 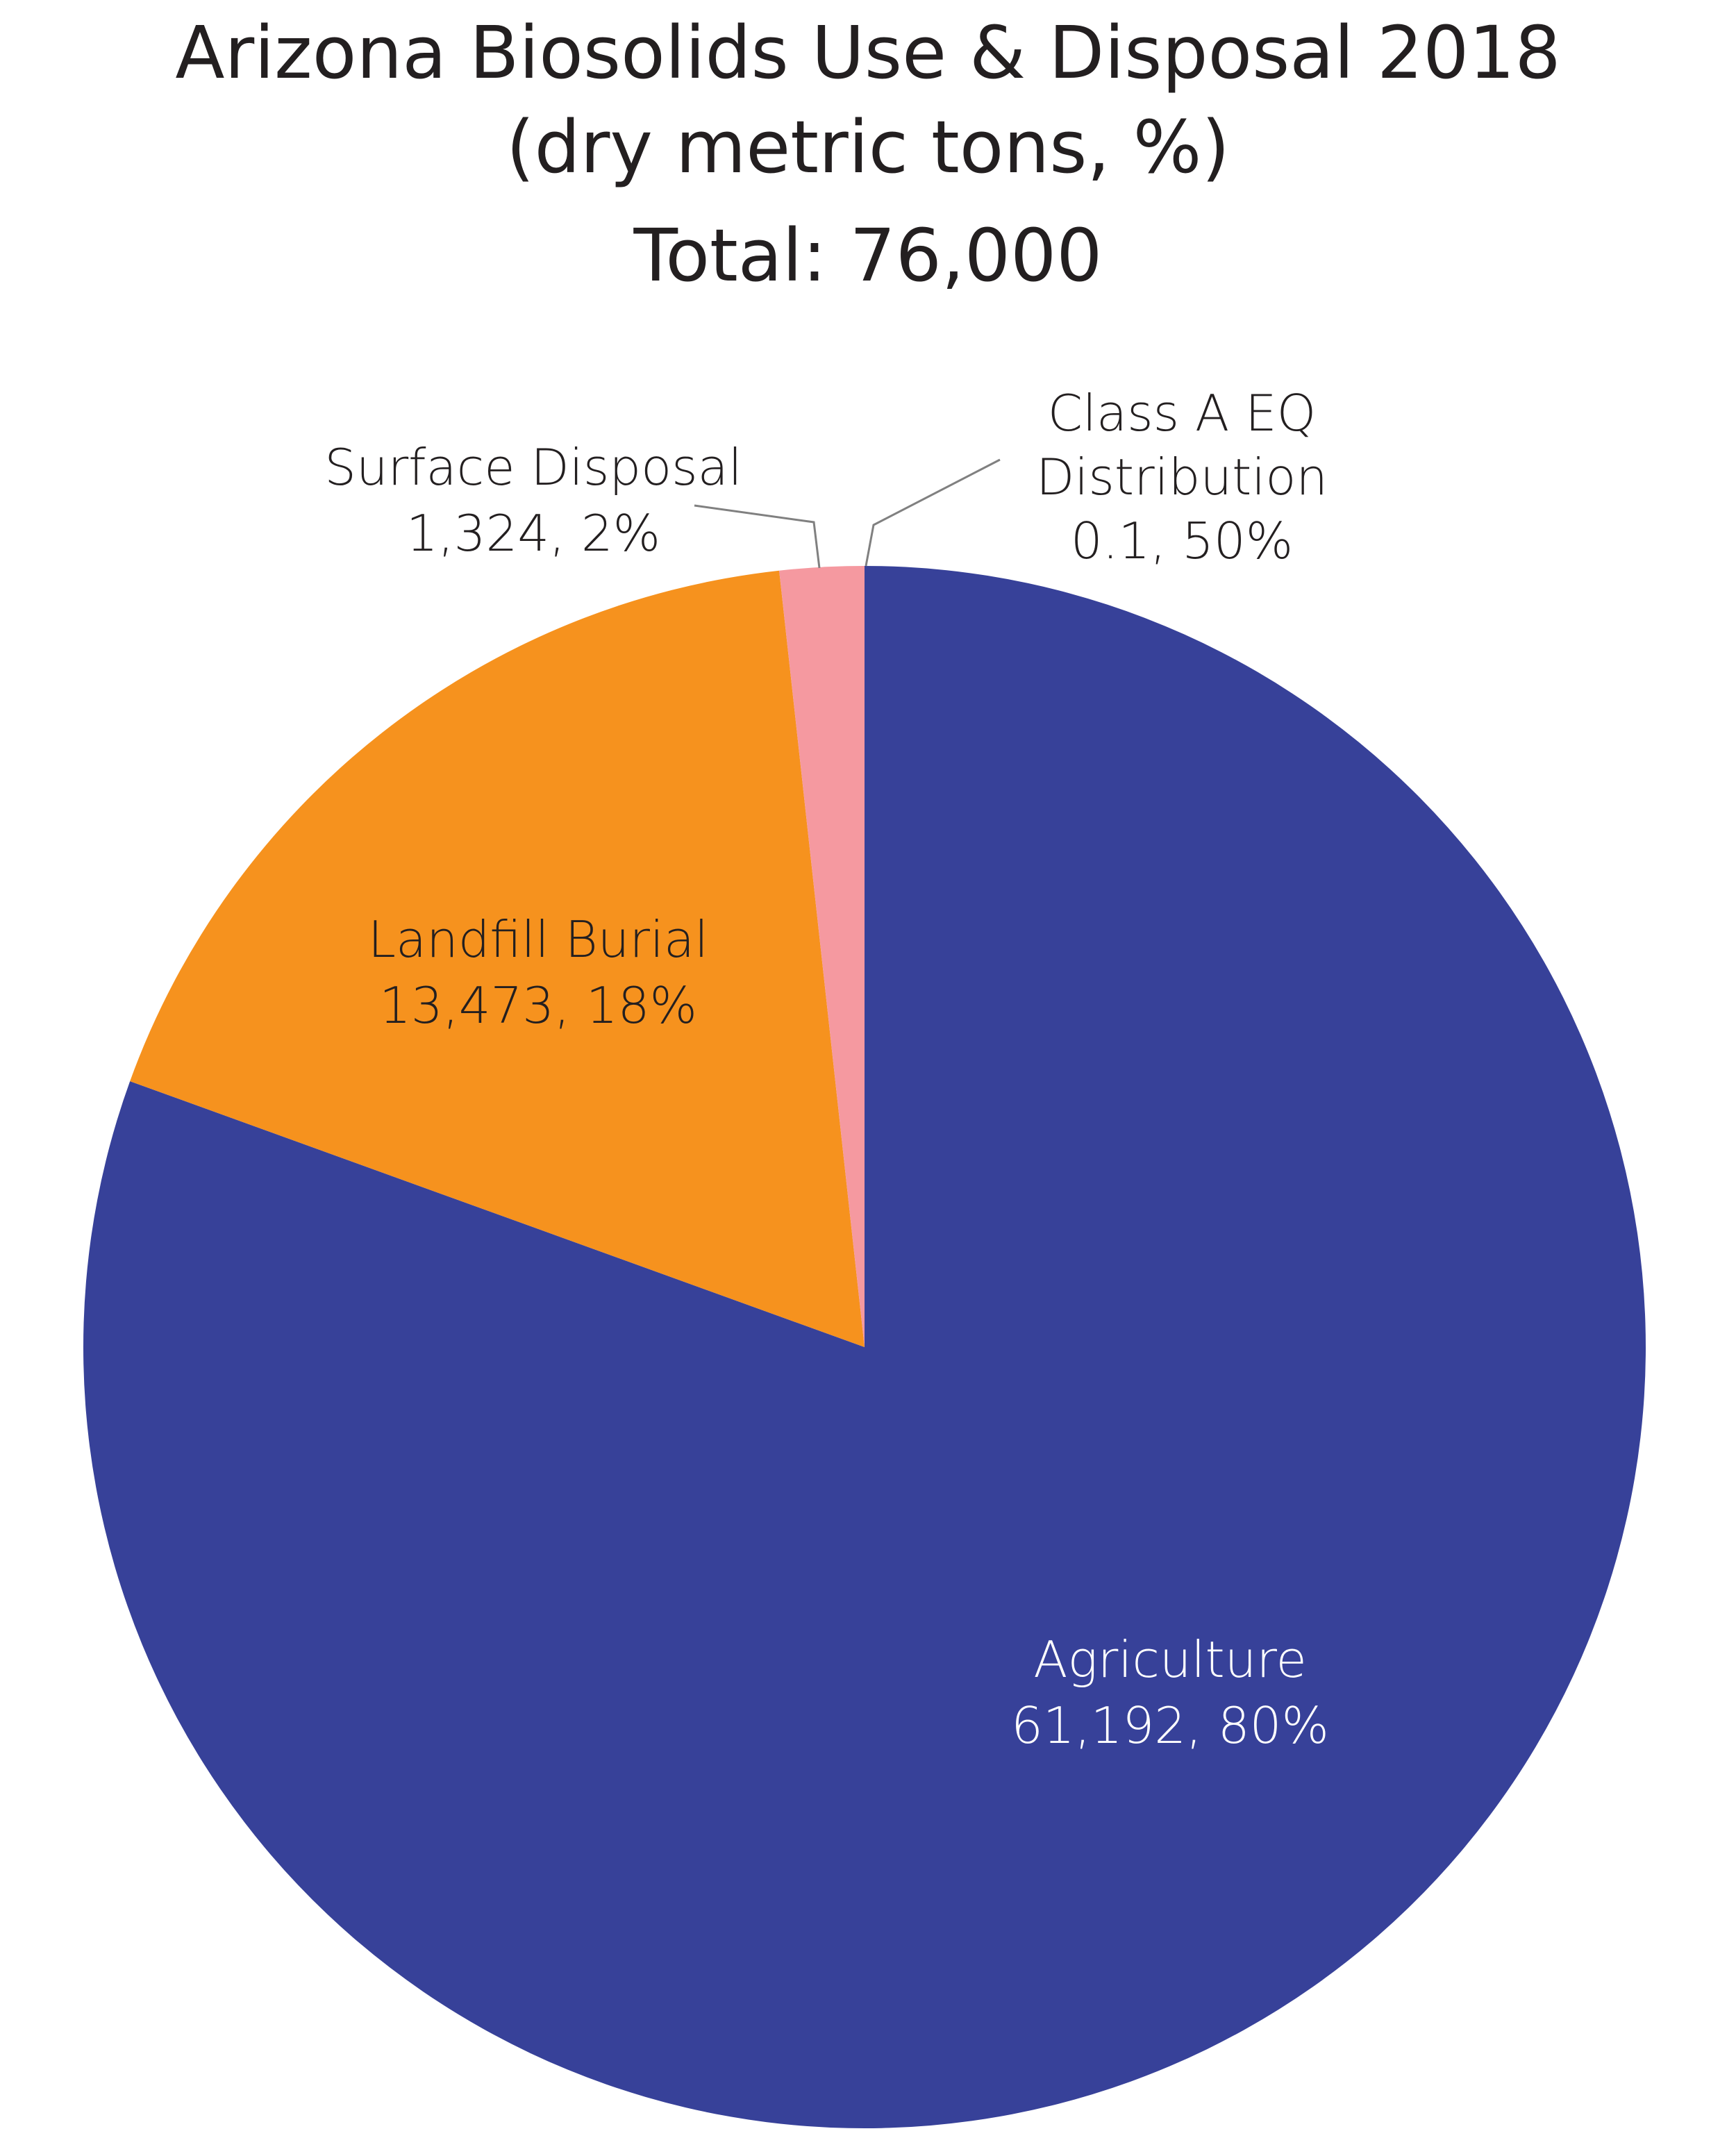 I want to click on data-label-class-a-eq-distribution-line-1: Class A EQ, so click(x=1182, y=413).